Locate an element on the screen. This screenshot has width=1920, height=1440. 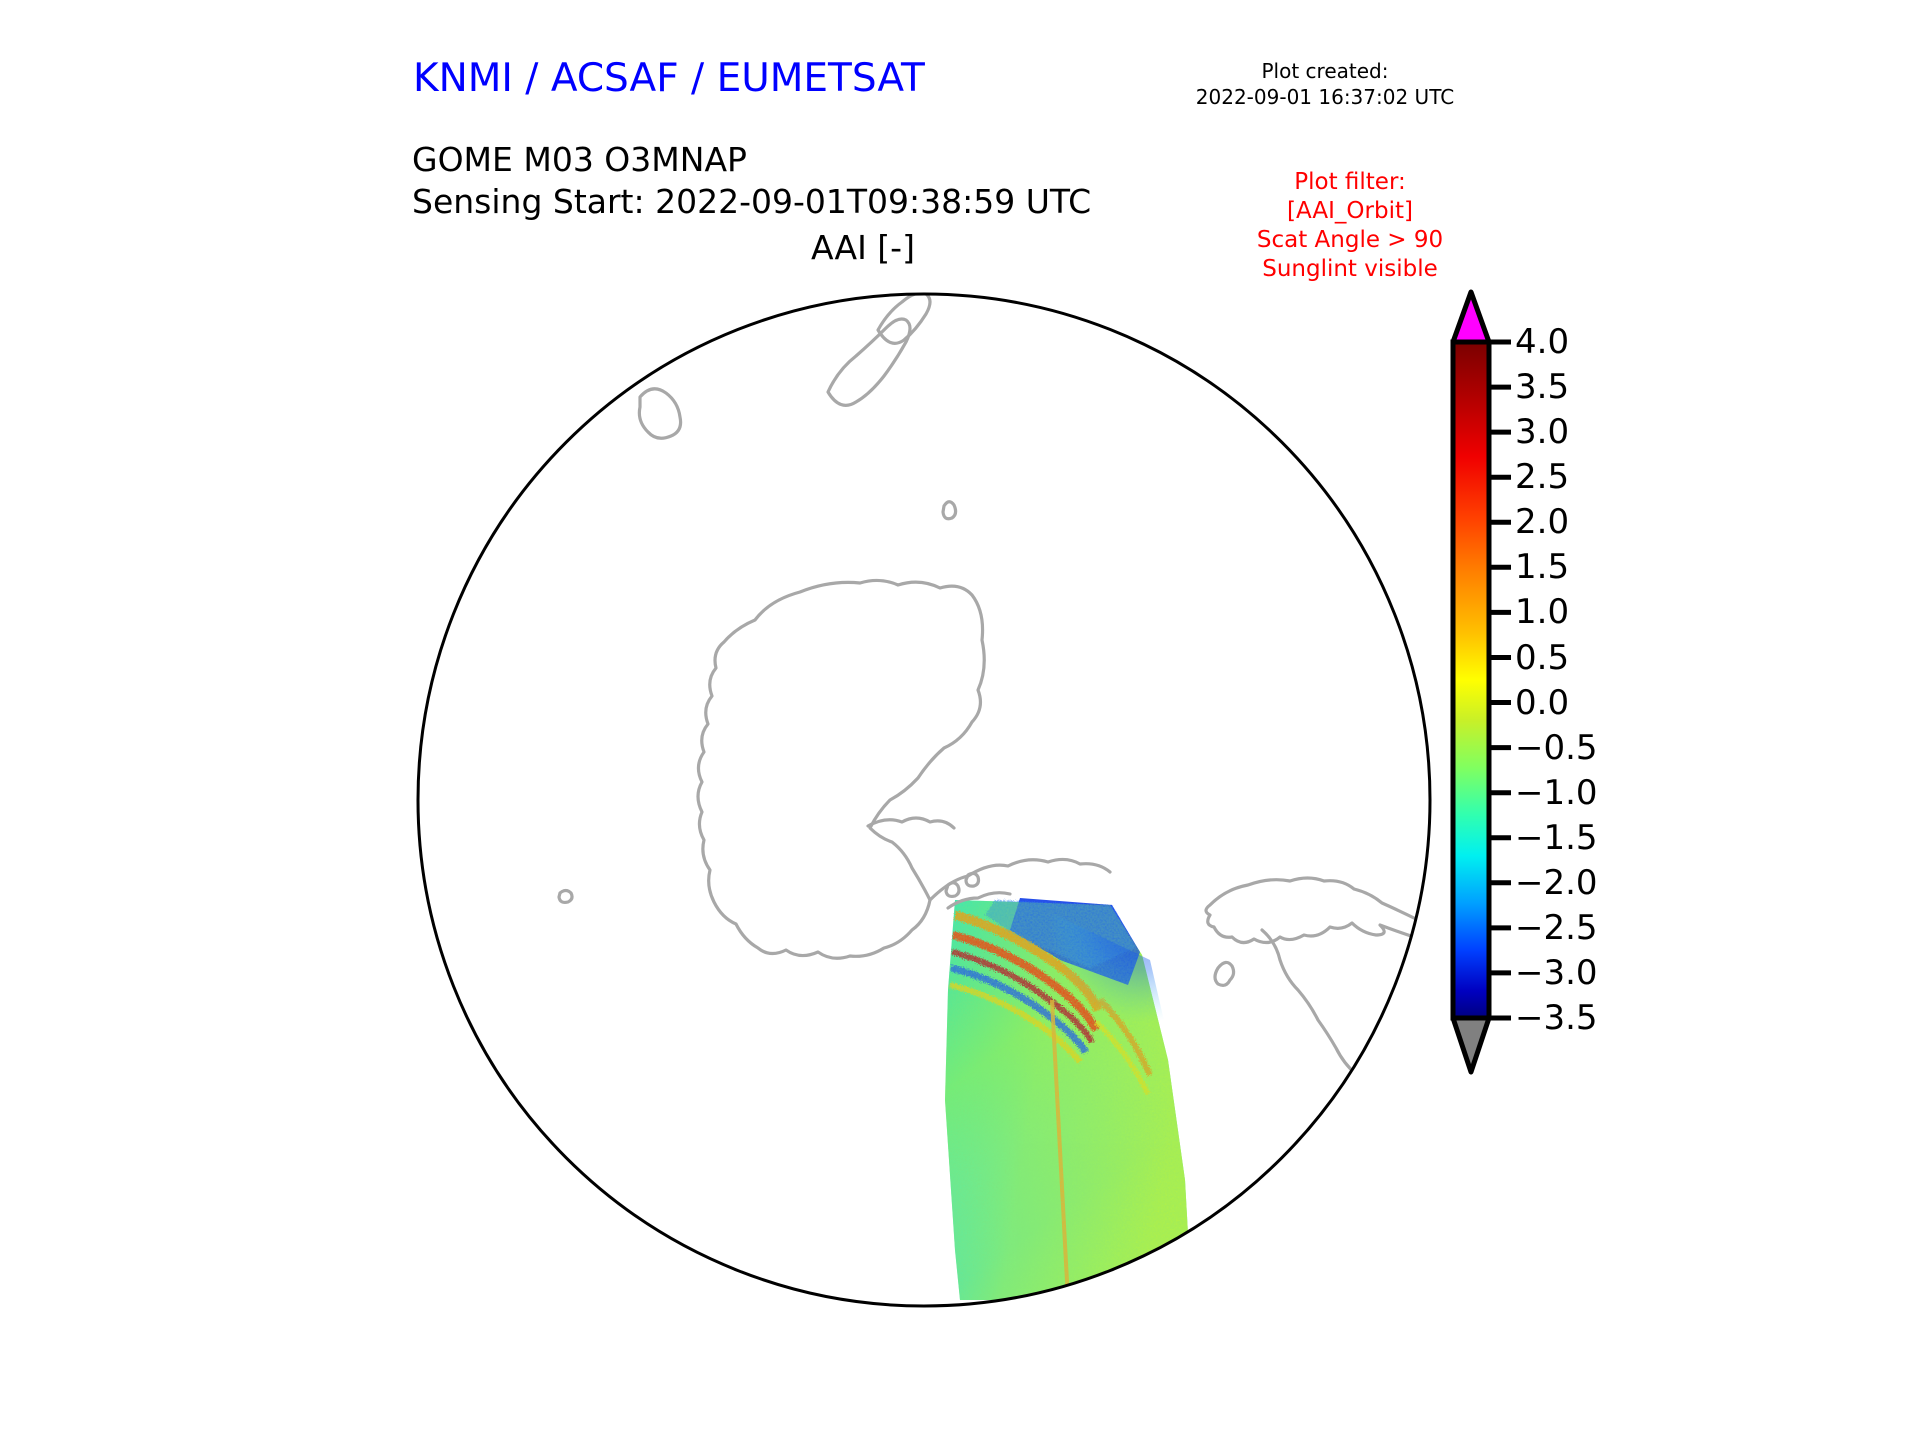
plot-filter-scat: Scat Angle > 90 is located at coordinates (1350, 240).